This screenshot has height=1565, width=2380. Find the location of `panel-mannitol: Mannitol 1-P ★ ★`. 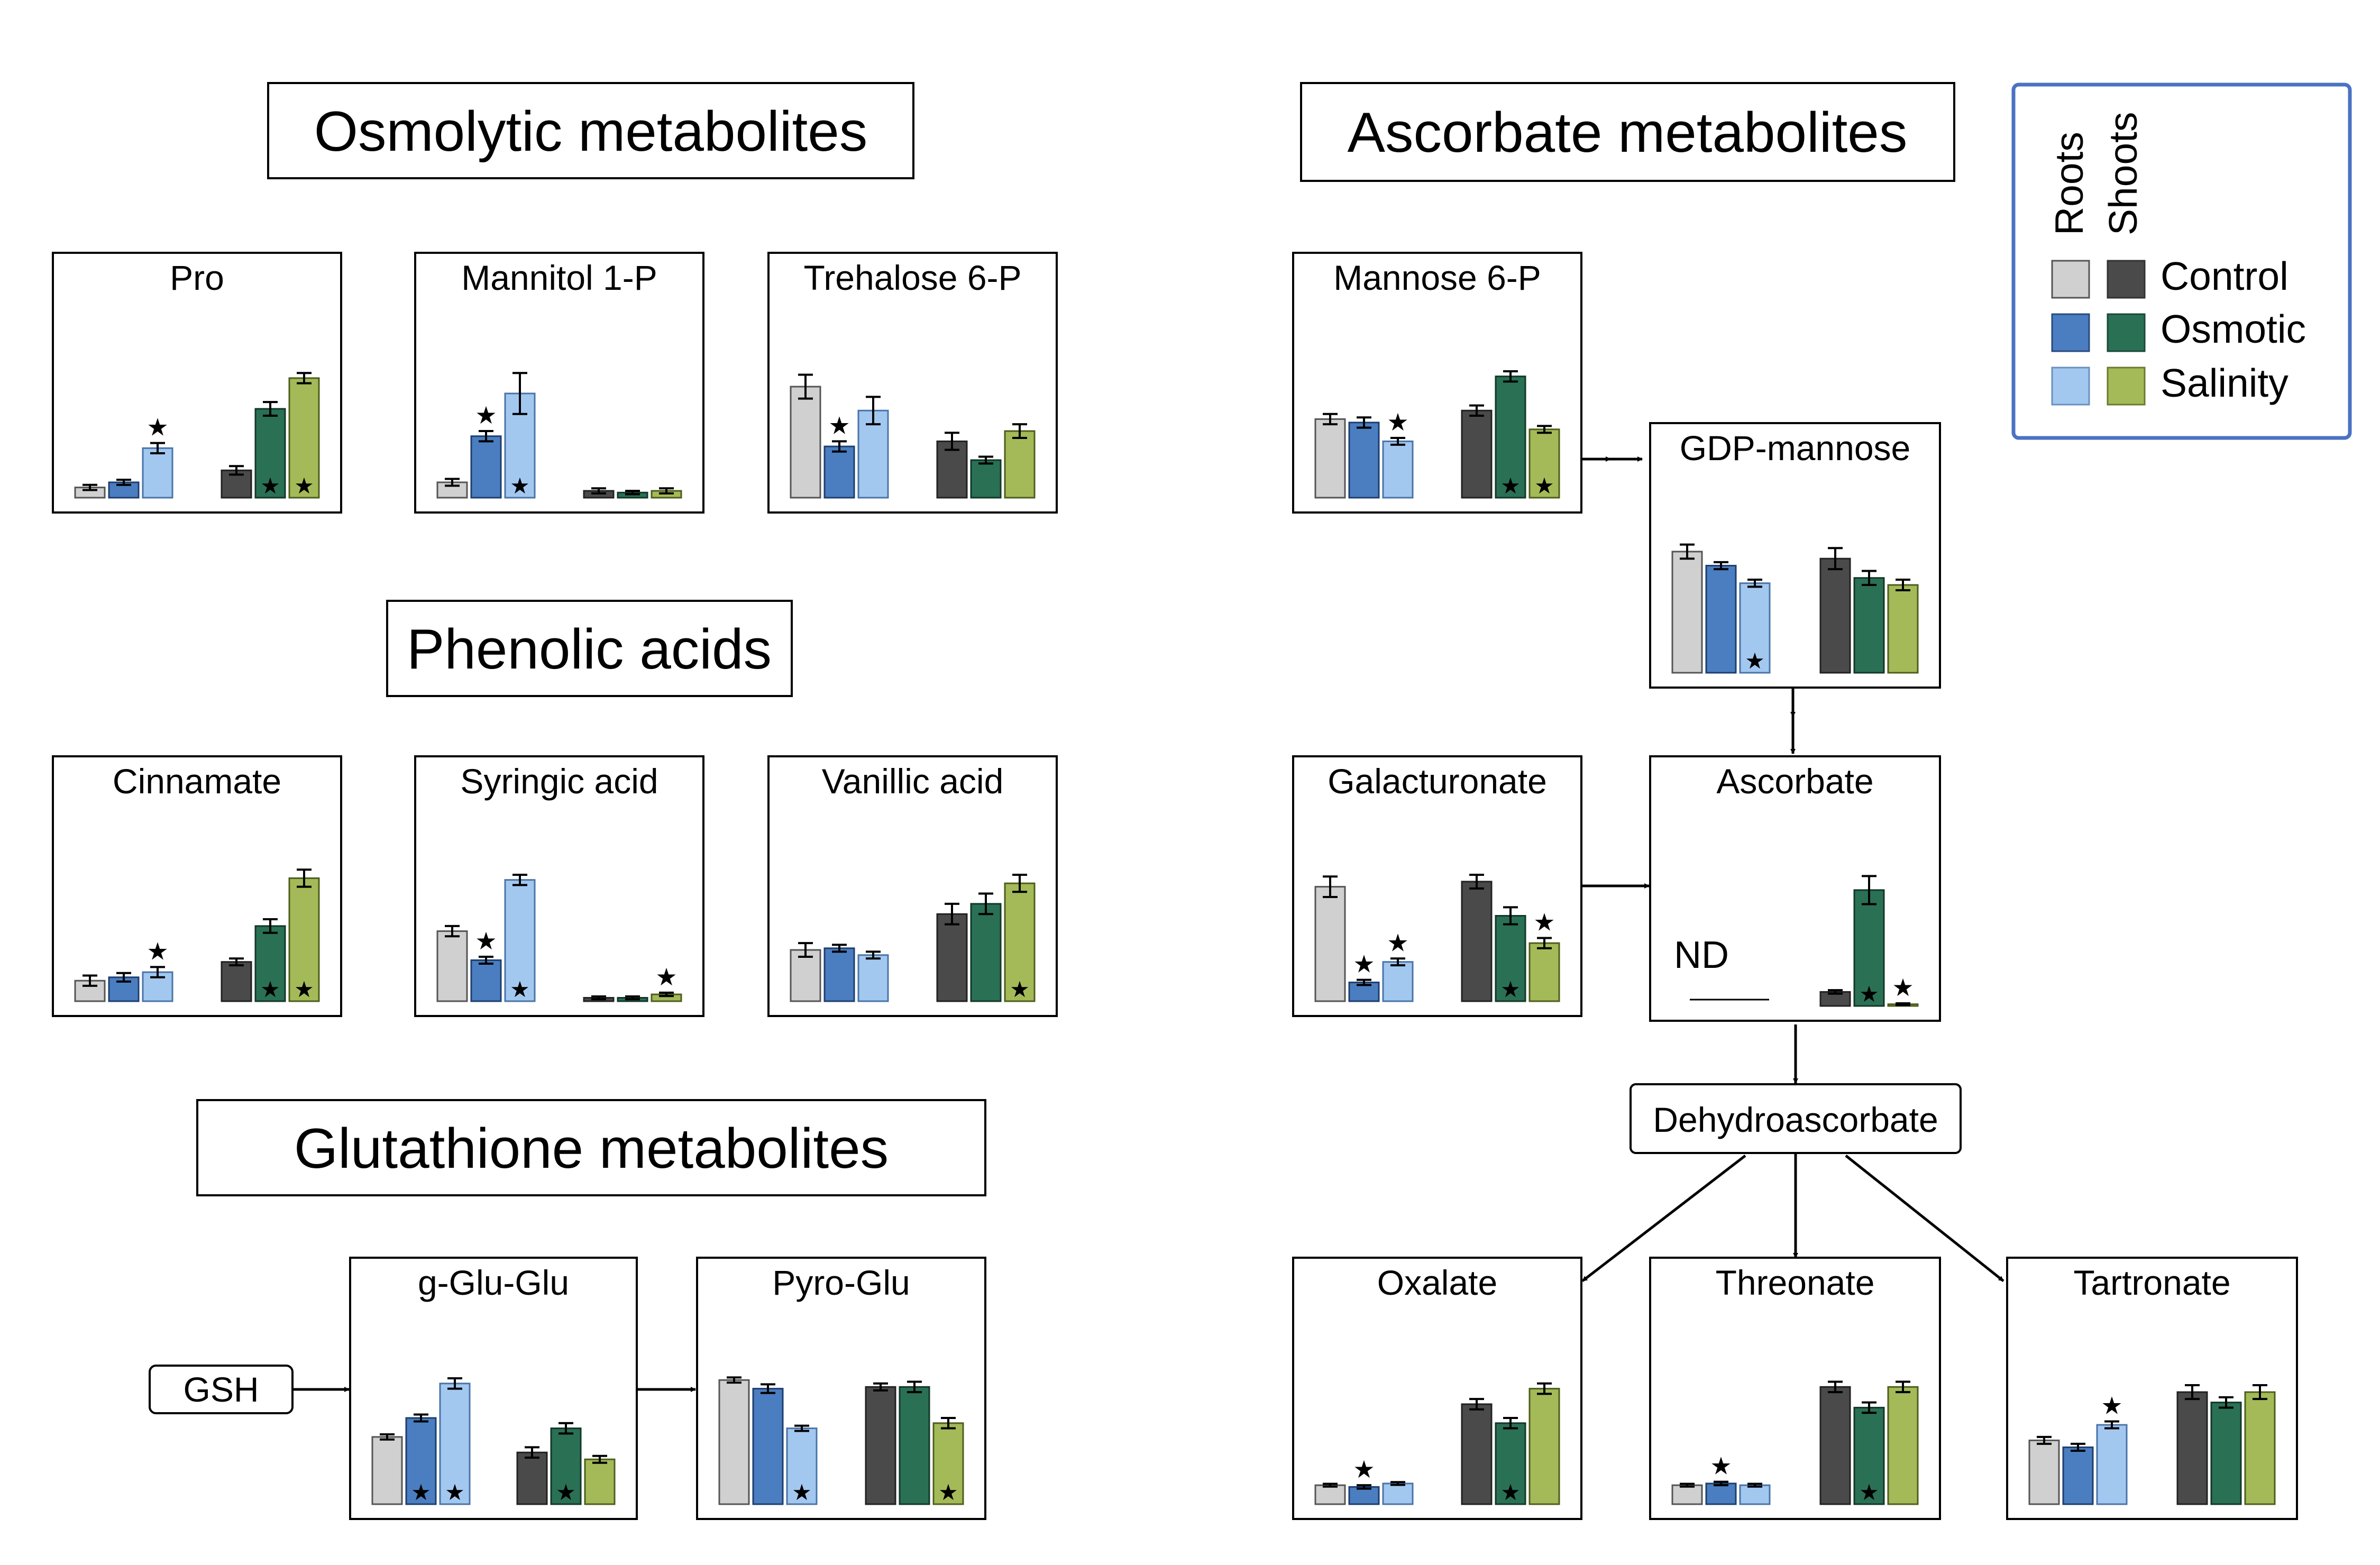

panel-mannitol: Mannitol 1-P ★ ★ is located at coordinates (559, 383).